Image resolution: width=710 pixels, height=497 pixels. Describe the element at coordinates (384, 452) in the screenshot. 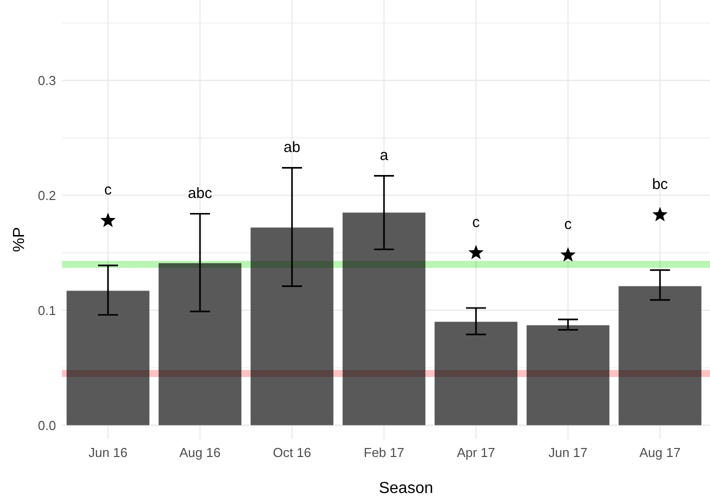

I see `x-tick-label: Feb 17` at that location.